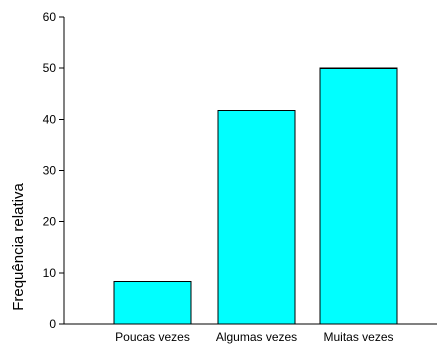 The width and height of the screenshot is (437, 345). What do you see at coordinates (152, 337) in the screenshot?
I see `x-tick-label: Poucas vezes` at bounding box center [152, 337].